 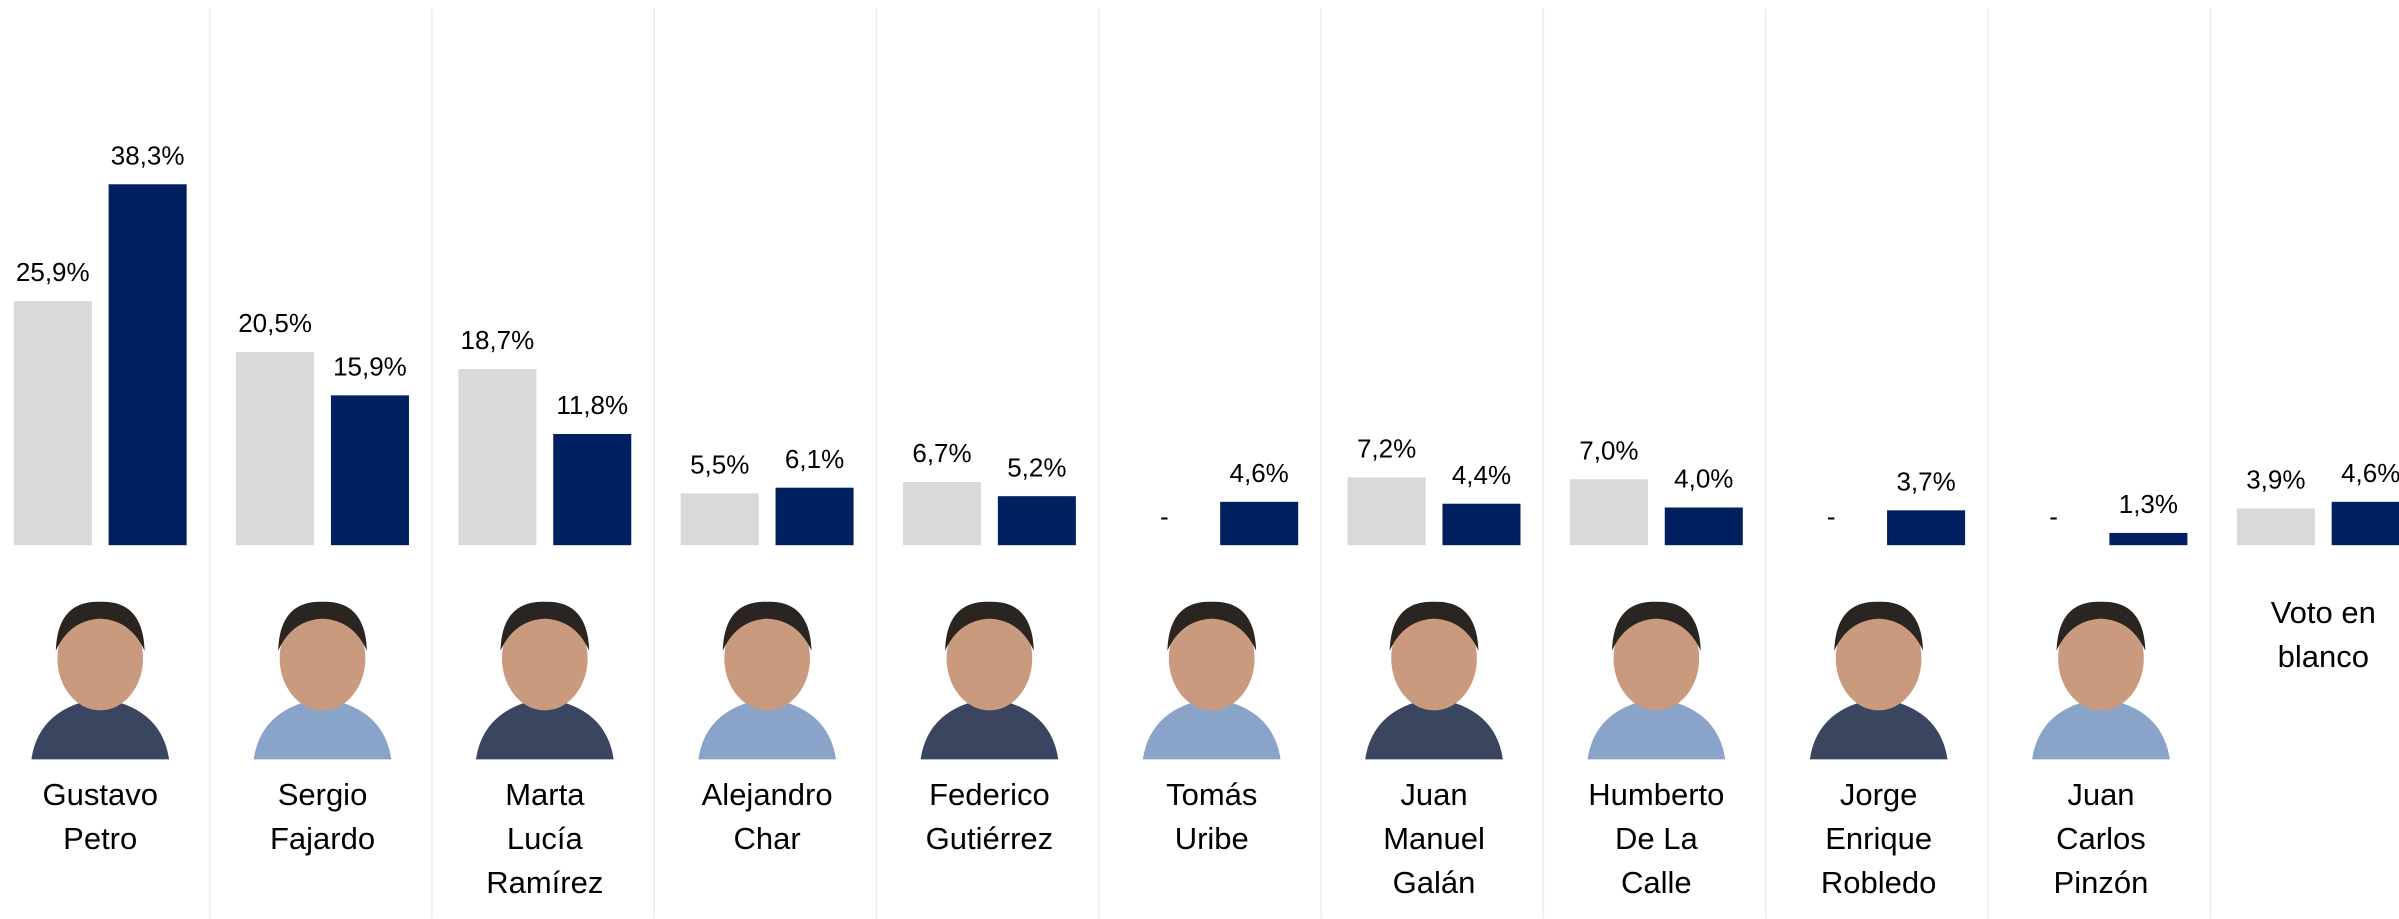 I want to click on category-label: Voto en blanco, so click(x=2323, y=634).